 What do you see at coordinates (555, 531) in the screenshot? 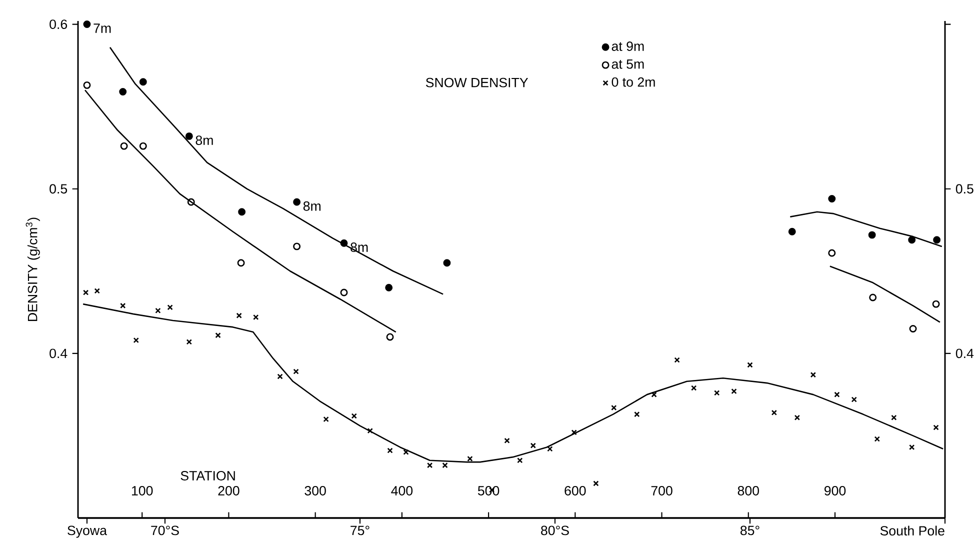
I see `x-tick-label: 80°S` at bounding box center [555, 531].